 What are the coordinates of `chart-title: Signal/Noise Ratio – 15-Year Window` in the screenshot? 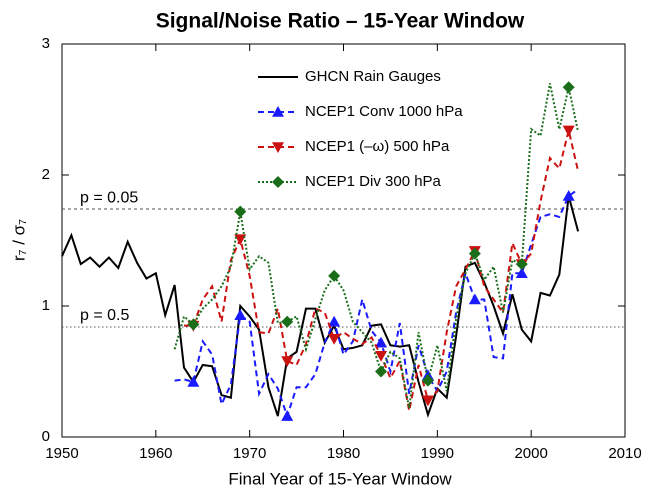 It's located at (340, 21).